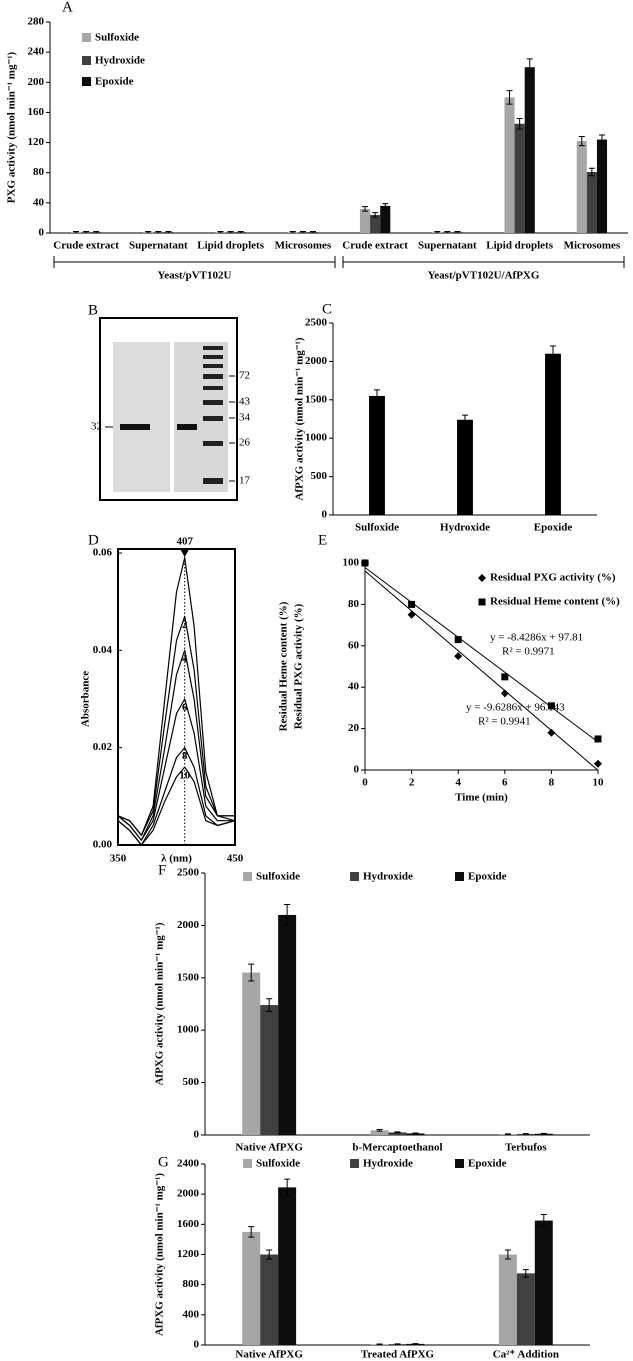 Image resolution: width=633 pixels, height=1361 pixels. What do you see at coordinates (93, 310) in the screenshot?
I see `panel-letter: B` at bounding box center [93, 310].